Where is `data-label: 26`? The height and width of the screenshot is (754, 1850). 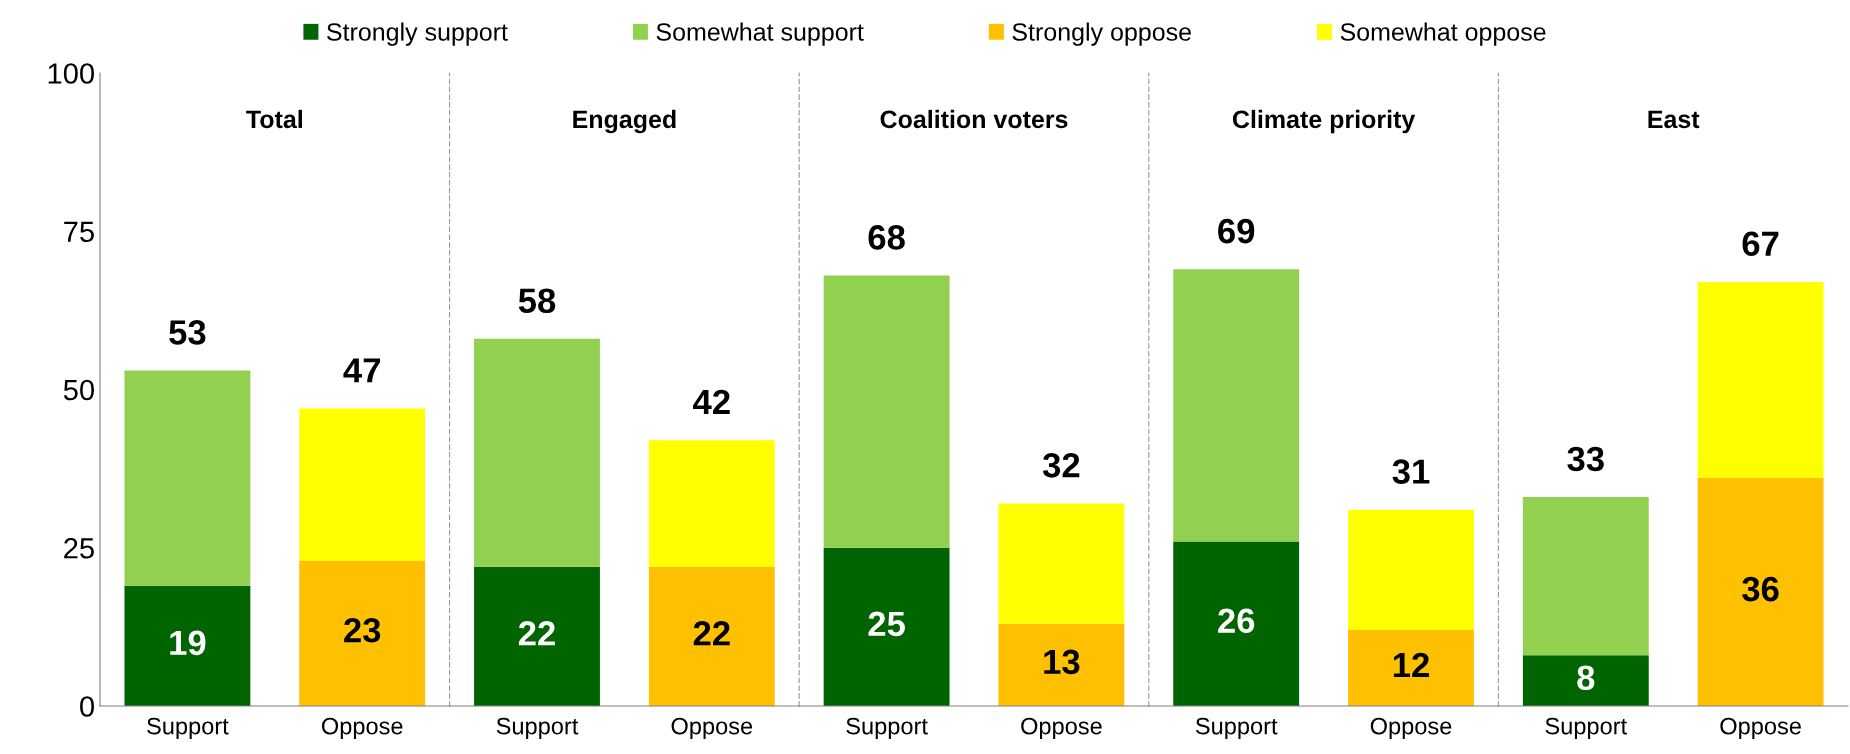
data-label: 26 is located at coordinates (1236, 621).